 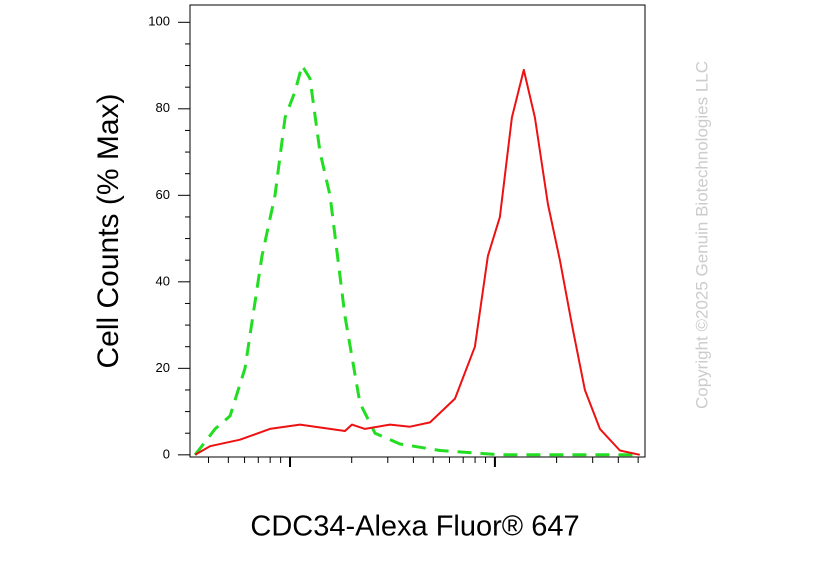 I want to click on y-tick-label: 20, so click(x=163, y=367).